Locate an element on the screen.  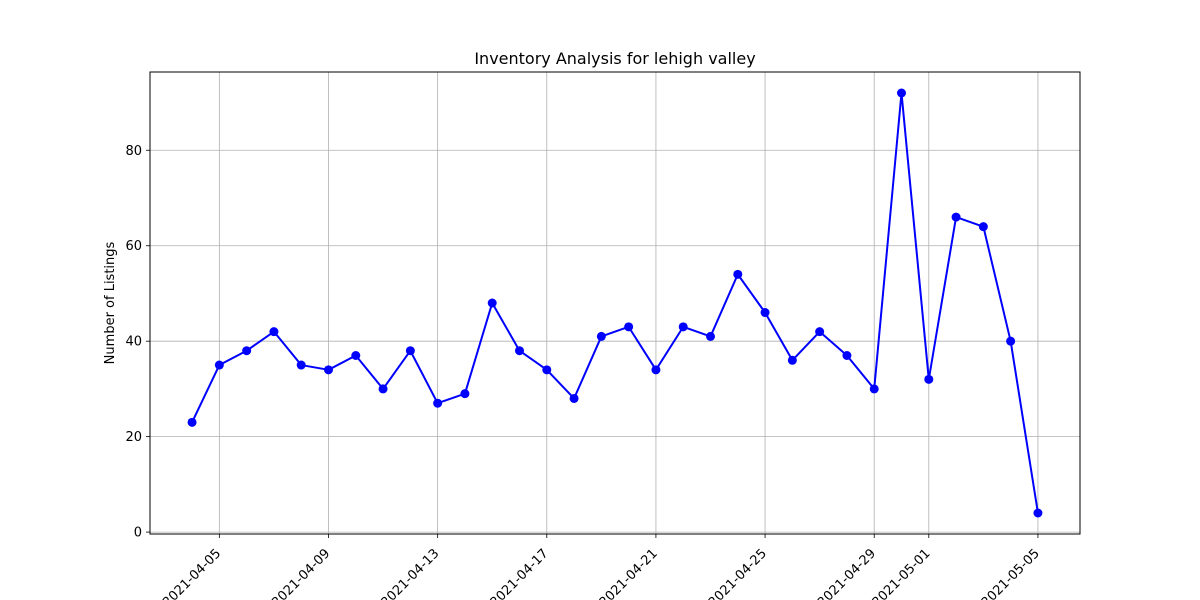
x-tick-label: 2021-04-05 is located at coordinates (192, 573).